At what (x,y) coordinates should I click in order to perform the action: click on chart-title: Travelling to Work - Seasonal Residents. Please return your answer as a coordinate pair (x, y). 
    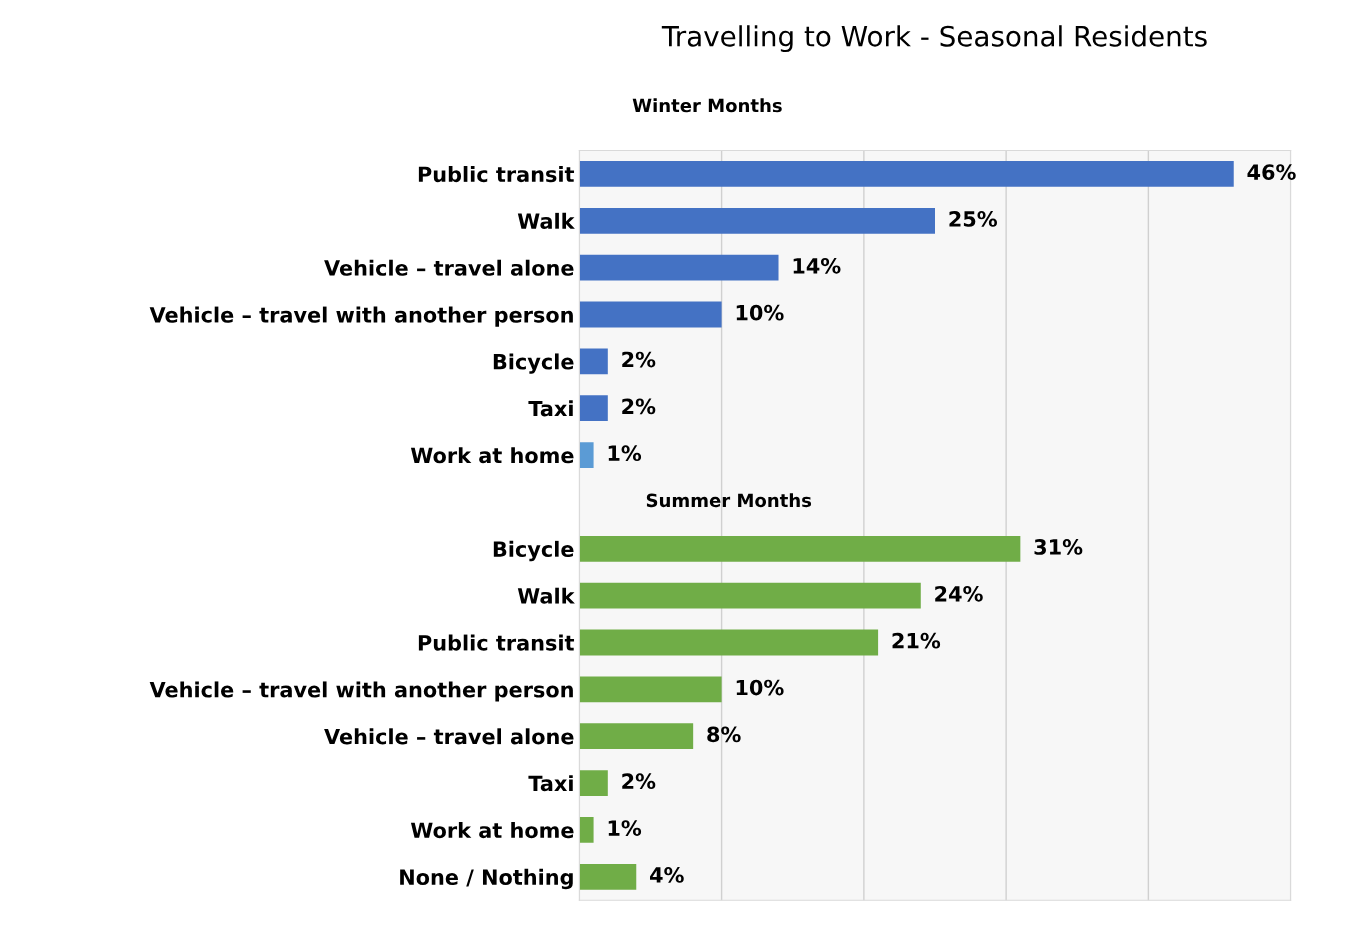
    Looking at the image, I should click on (934, 39).